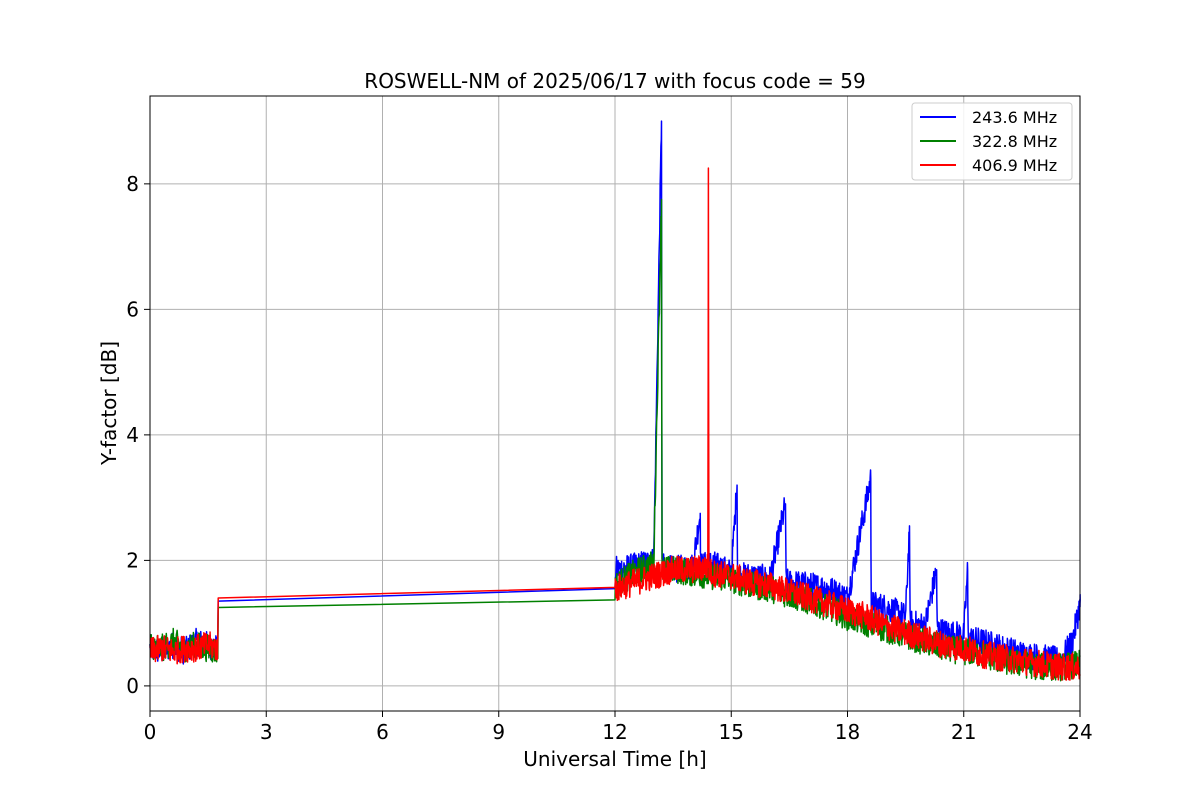 This screenshot has height=800, width=1200. Describe the element at coordinates (1014, 117) in the screenshot. I see `legend-label: 243.6 MHz` at that location.